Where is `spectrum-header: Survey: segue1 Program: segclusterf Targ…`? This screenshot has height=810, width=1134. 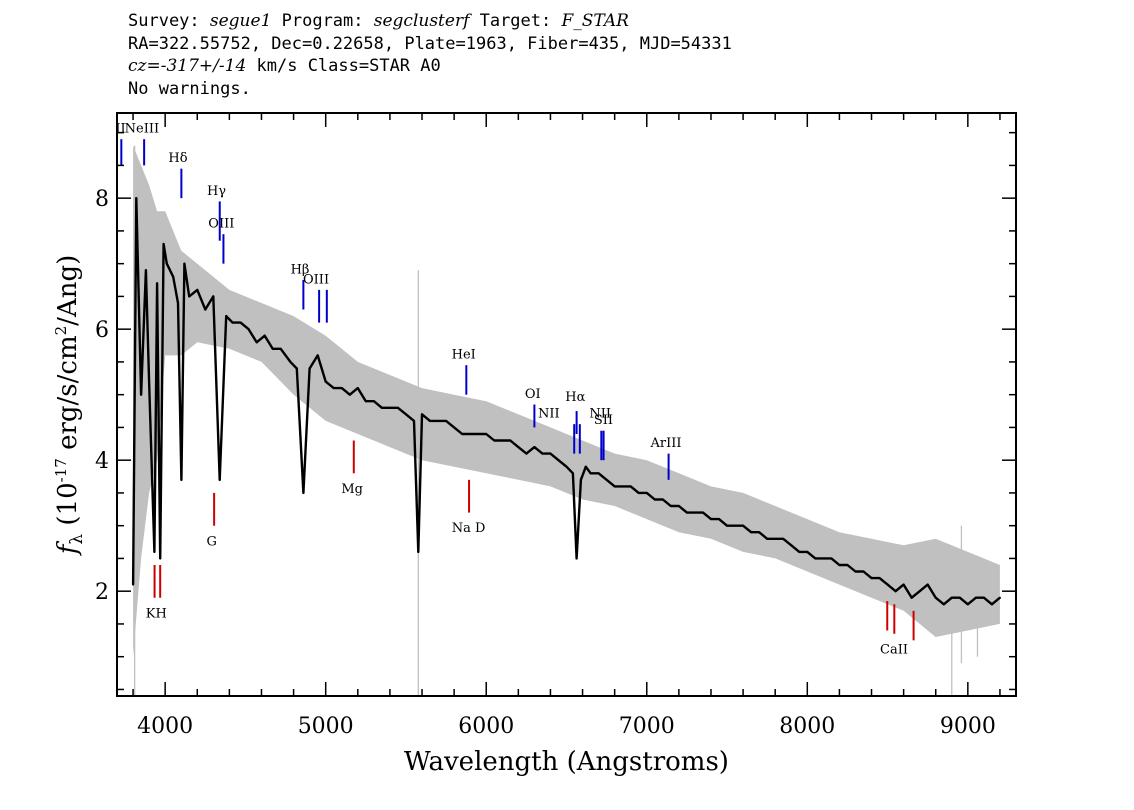
spectrum-header: Survey: segue1 Program: segclusterf Targ… is located at coordinates (628, 55).